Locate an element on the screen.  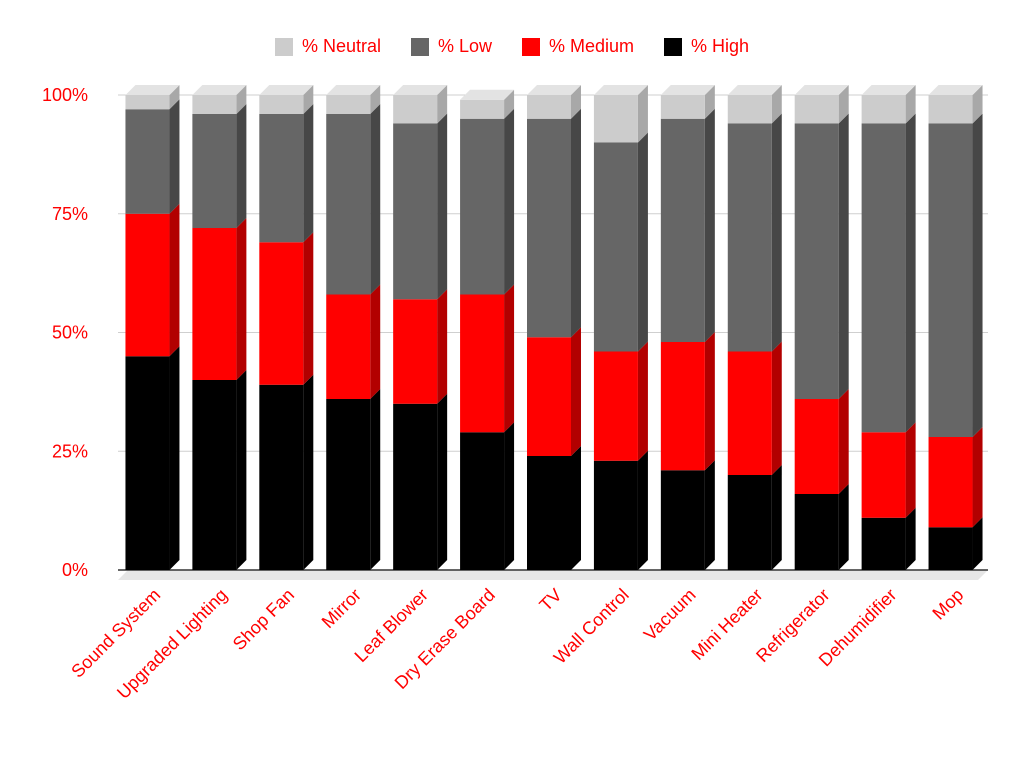
legend-label: % Neutral is located at coordinates (341, 46).